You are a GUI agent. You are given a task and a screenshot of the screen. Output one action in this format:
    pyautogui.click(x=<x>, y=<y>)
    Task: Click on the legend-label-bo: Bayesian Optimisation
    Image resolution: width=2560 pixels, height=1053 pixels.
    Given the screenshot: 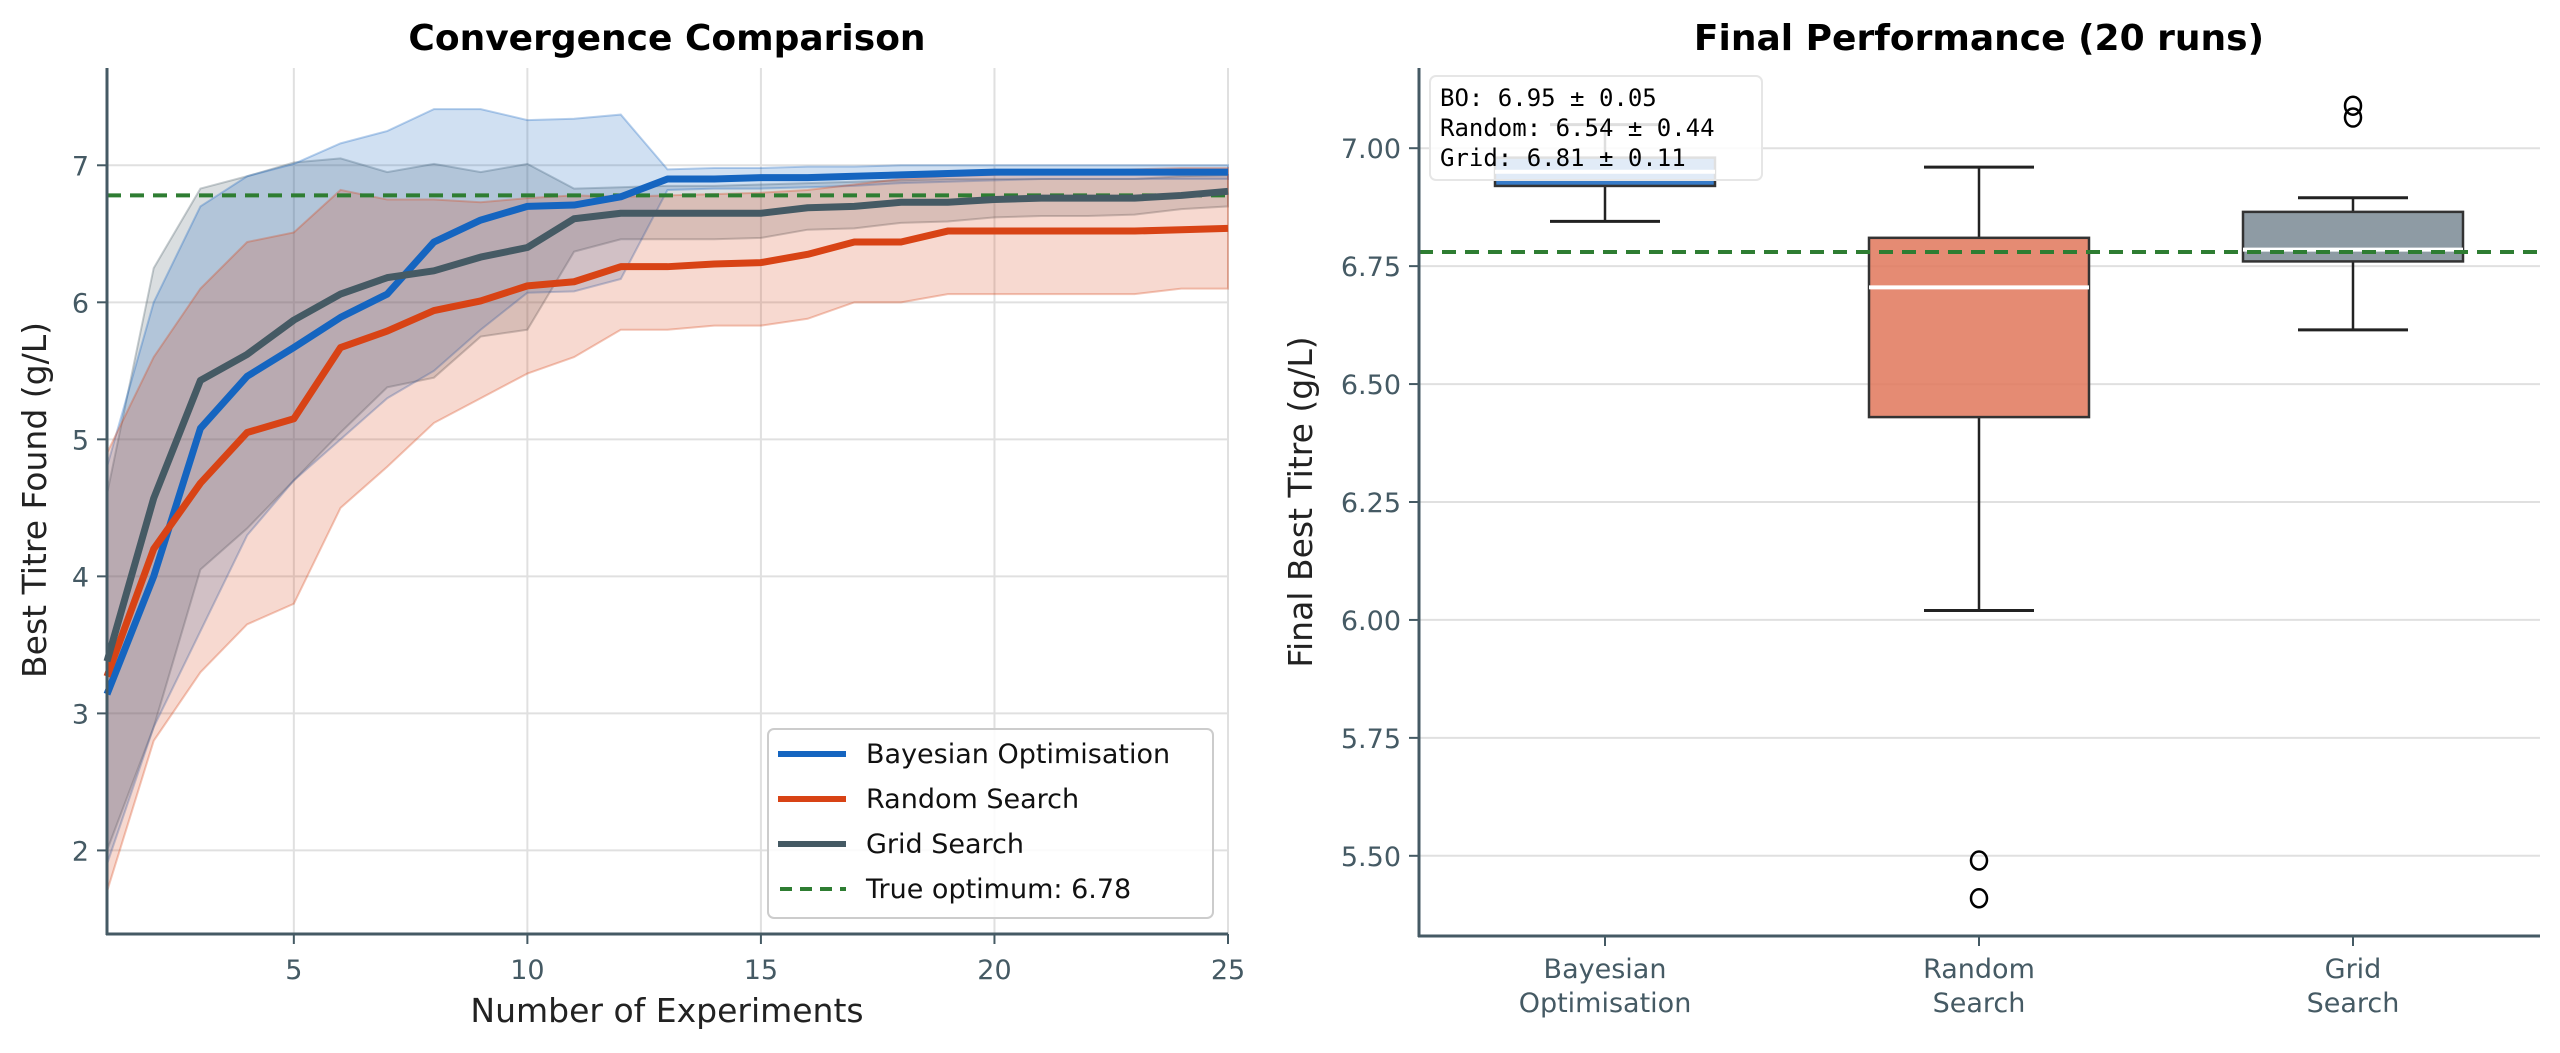 What is the action you would take?
    pyautogui.click(x=1018, y=754)
    